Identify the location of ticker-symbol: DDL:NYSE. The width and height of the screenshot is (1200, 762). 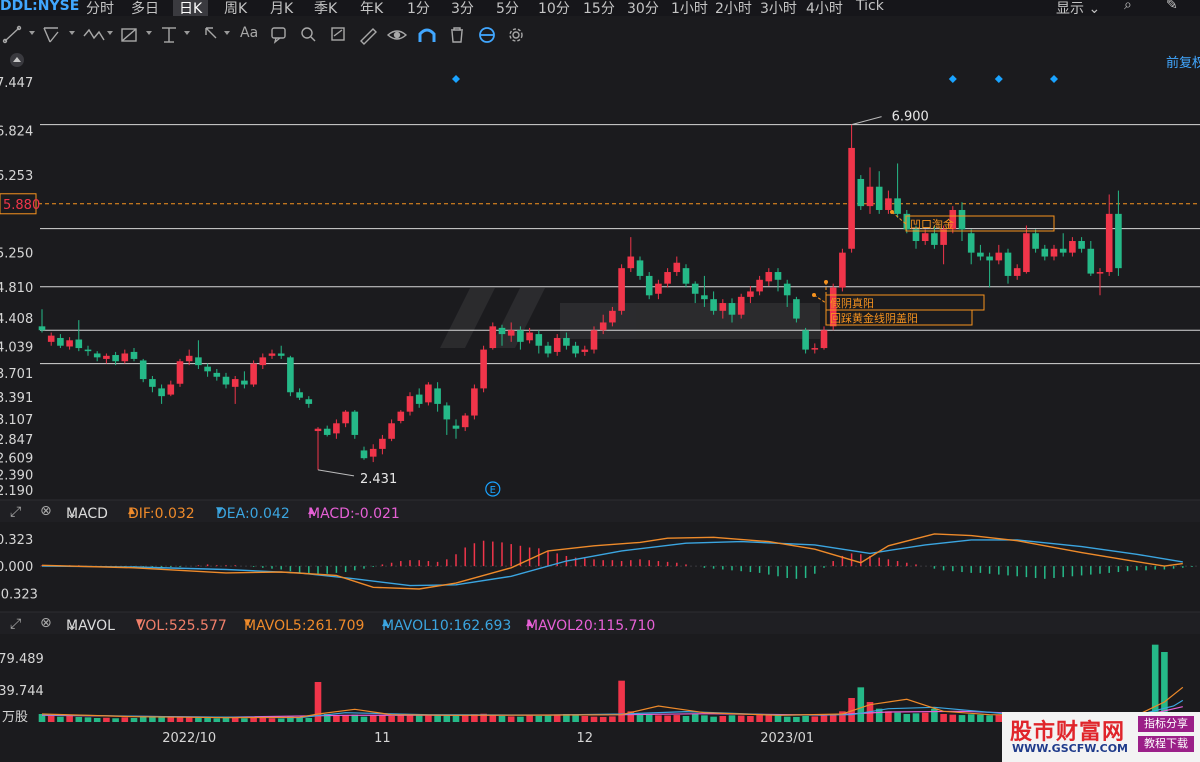
(40, 7).